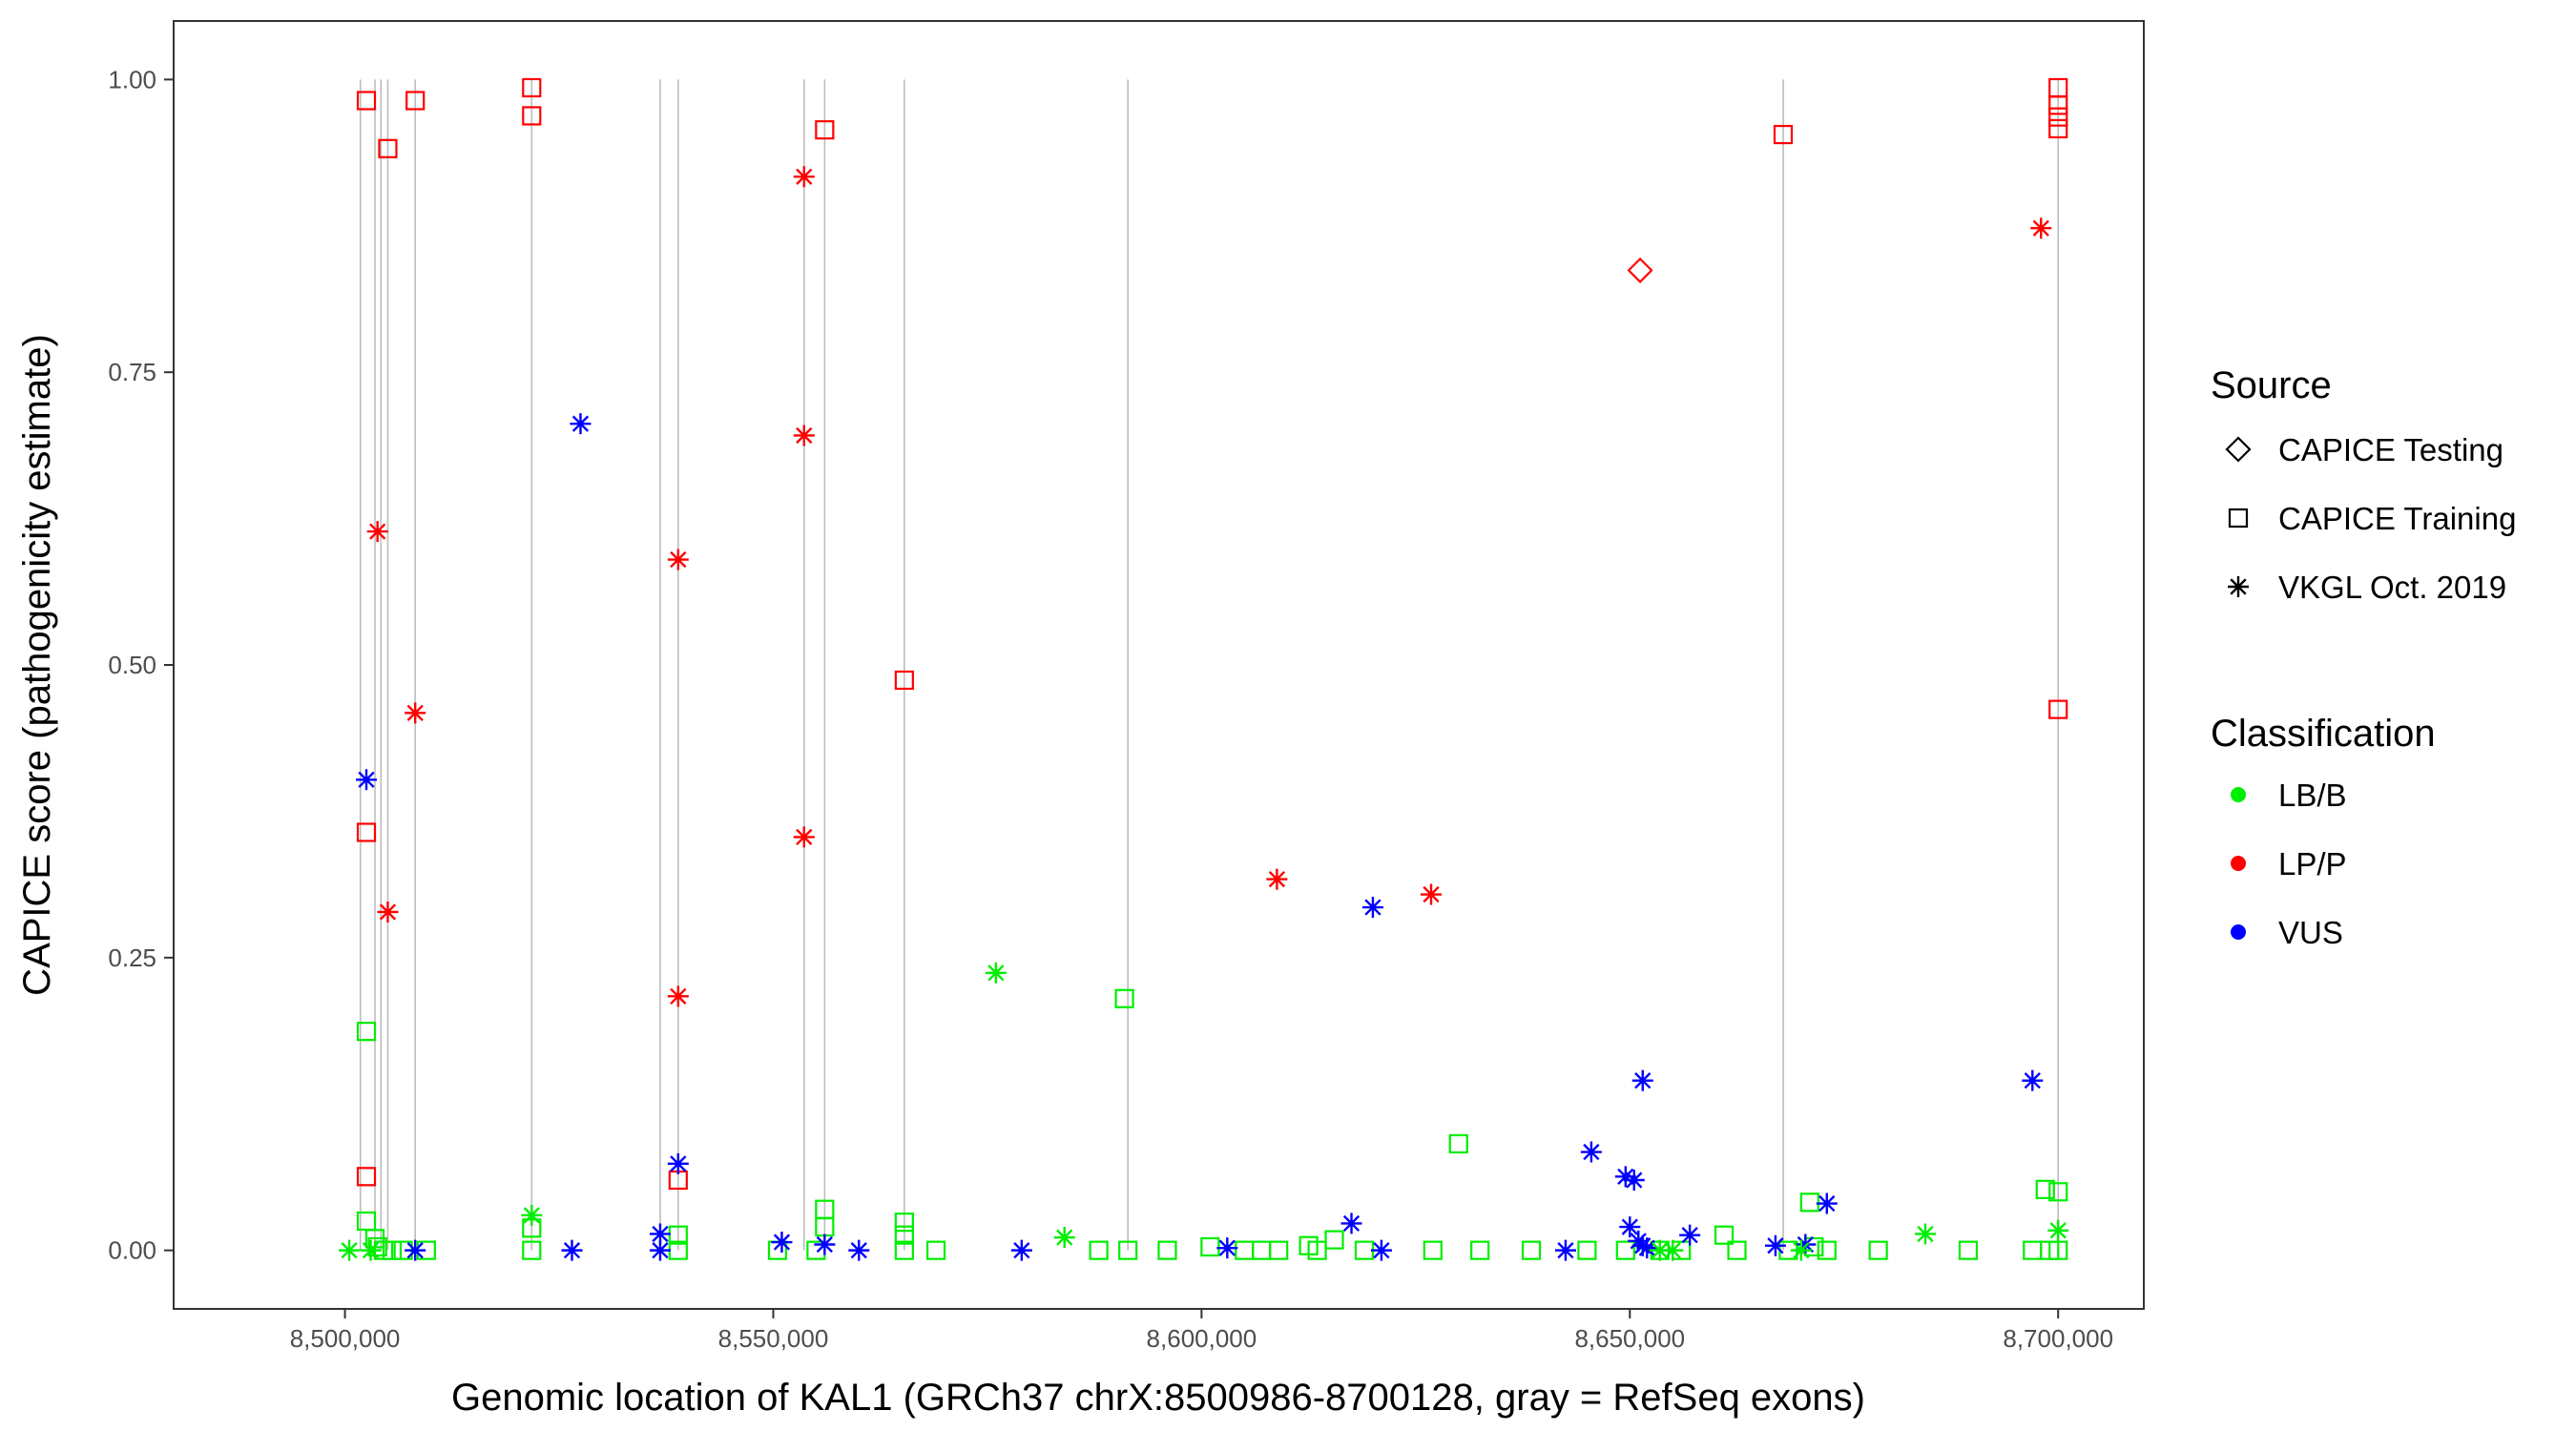 The width and height of the screenshot is (2576, 1431). I want to click on legend-title-classification: Classification, so click(2323, 734).